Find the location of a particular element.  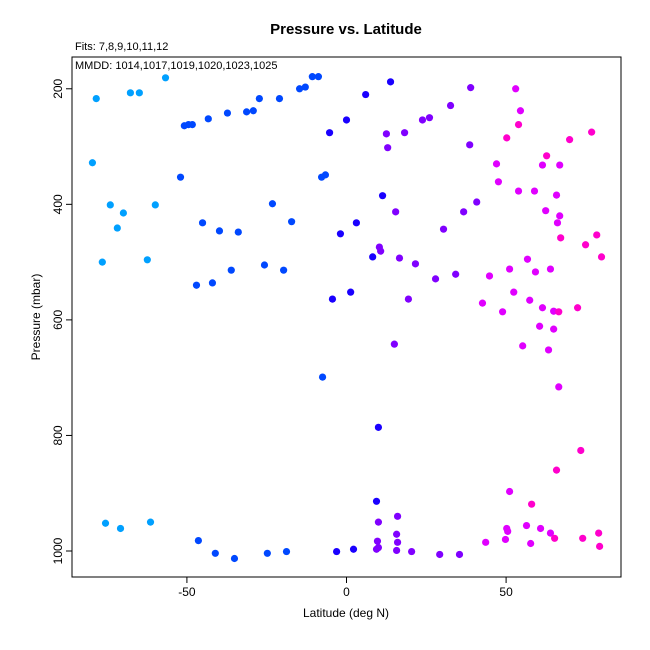

y-axis-label: Pressure (mbar) is located at coordinates (36, 317).